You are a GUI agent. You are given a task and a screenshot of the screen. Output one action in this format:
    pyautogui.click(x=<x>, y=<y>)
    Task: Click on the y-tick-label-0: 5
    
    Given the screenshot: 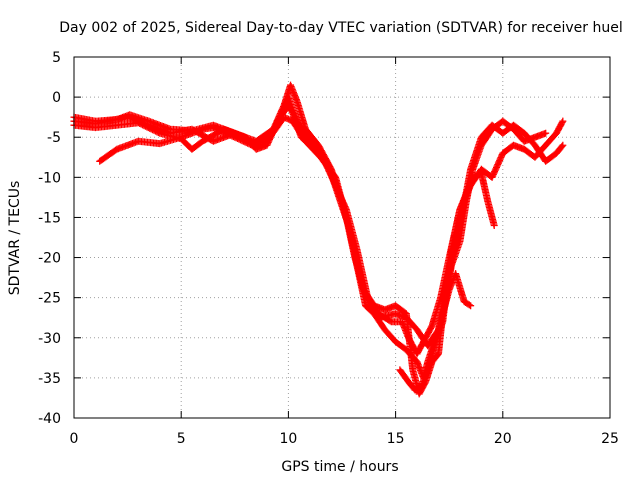 What is the action you would take?
    pyautogui.click(x=56, y=58)
    